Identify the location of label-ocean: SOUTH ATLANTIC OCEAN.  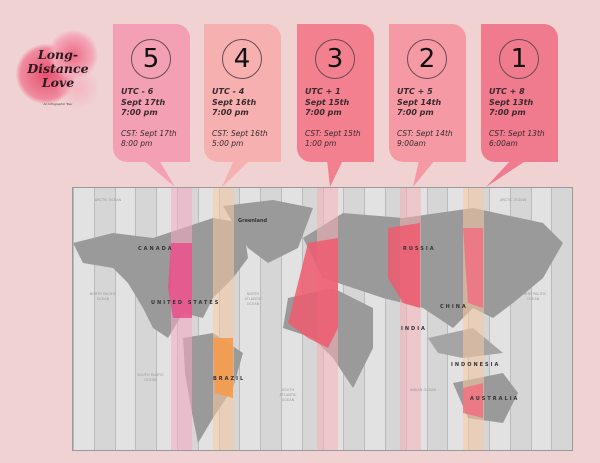
(288, 395).